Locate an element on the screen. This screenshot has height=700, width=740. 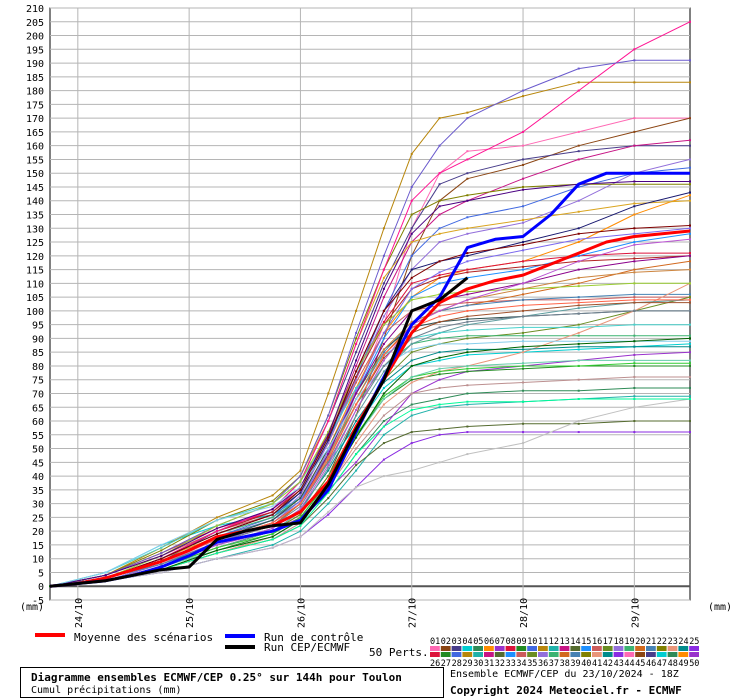
legend-pert-number: 34 is located at coordinates (521, 664).